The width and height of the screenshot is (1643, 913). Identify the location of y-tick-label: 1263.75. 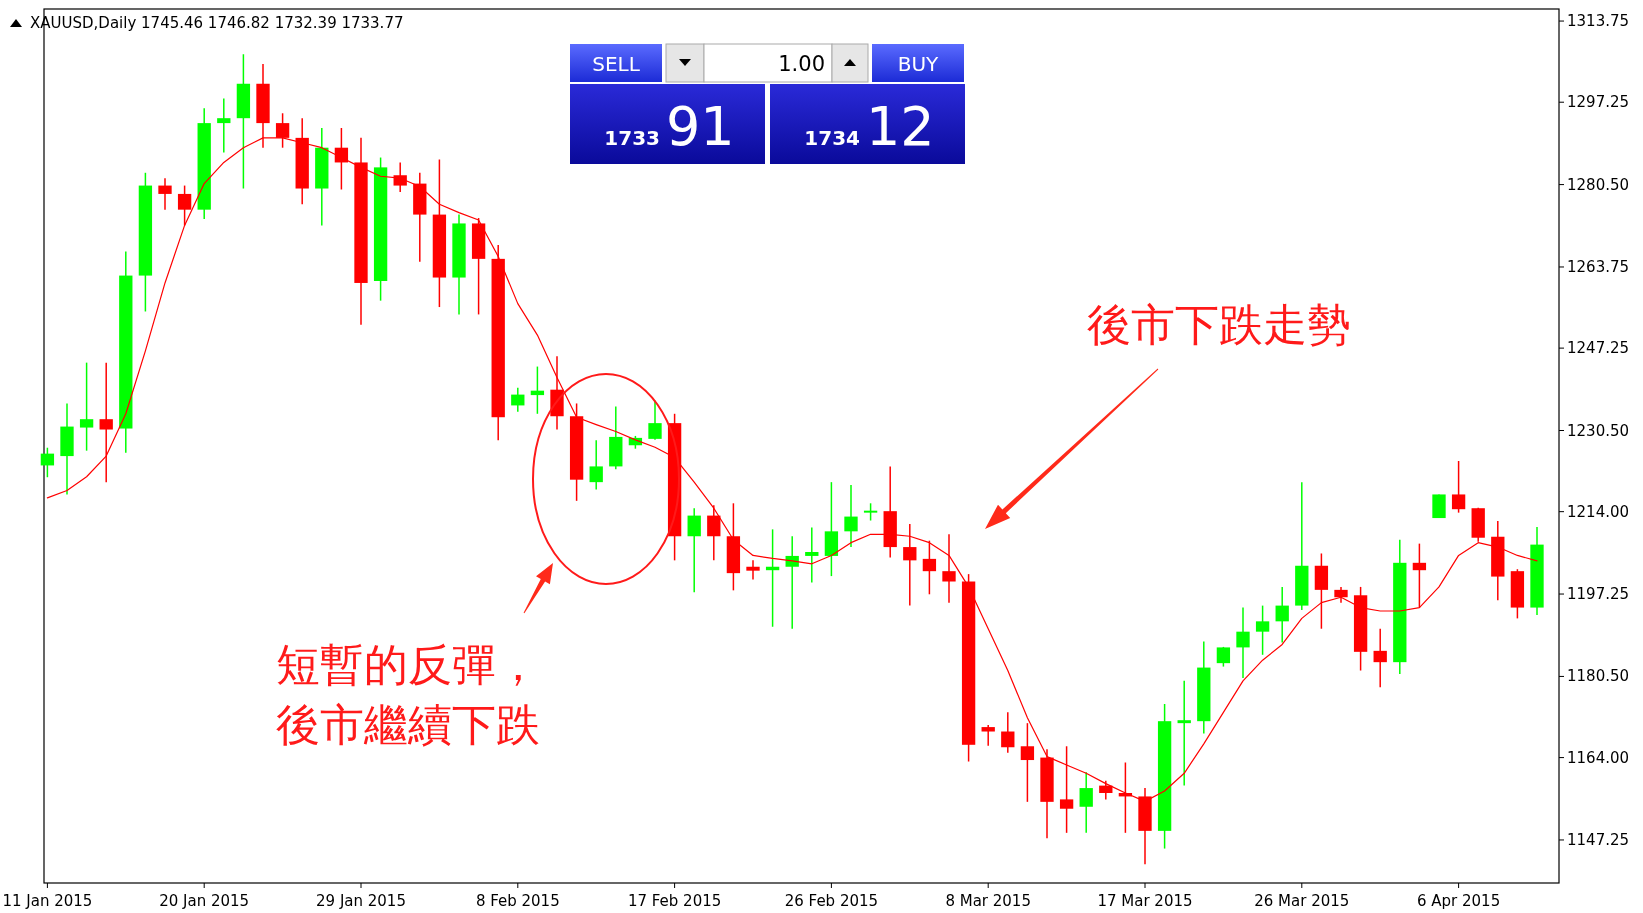
(1598, 266).